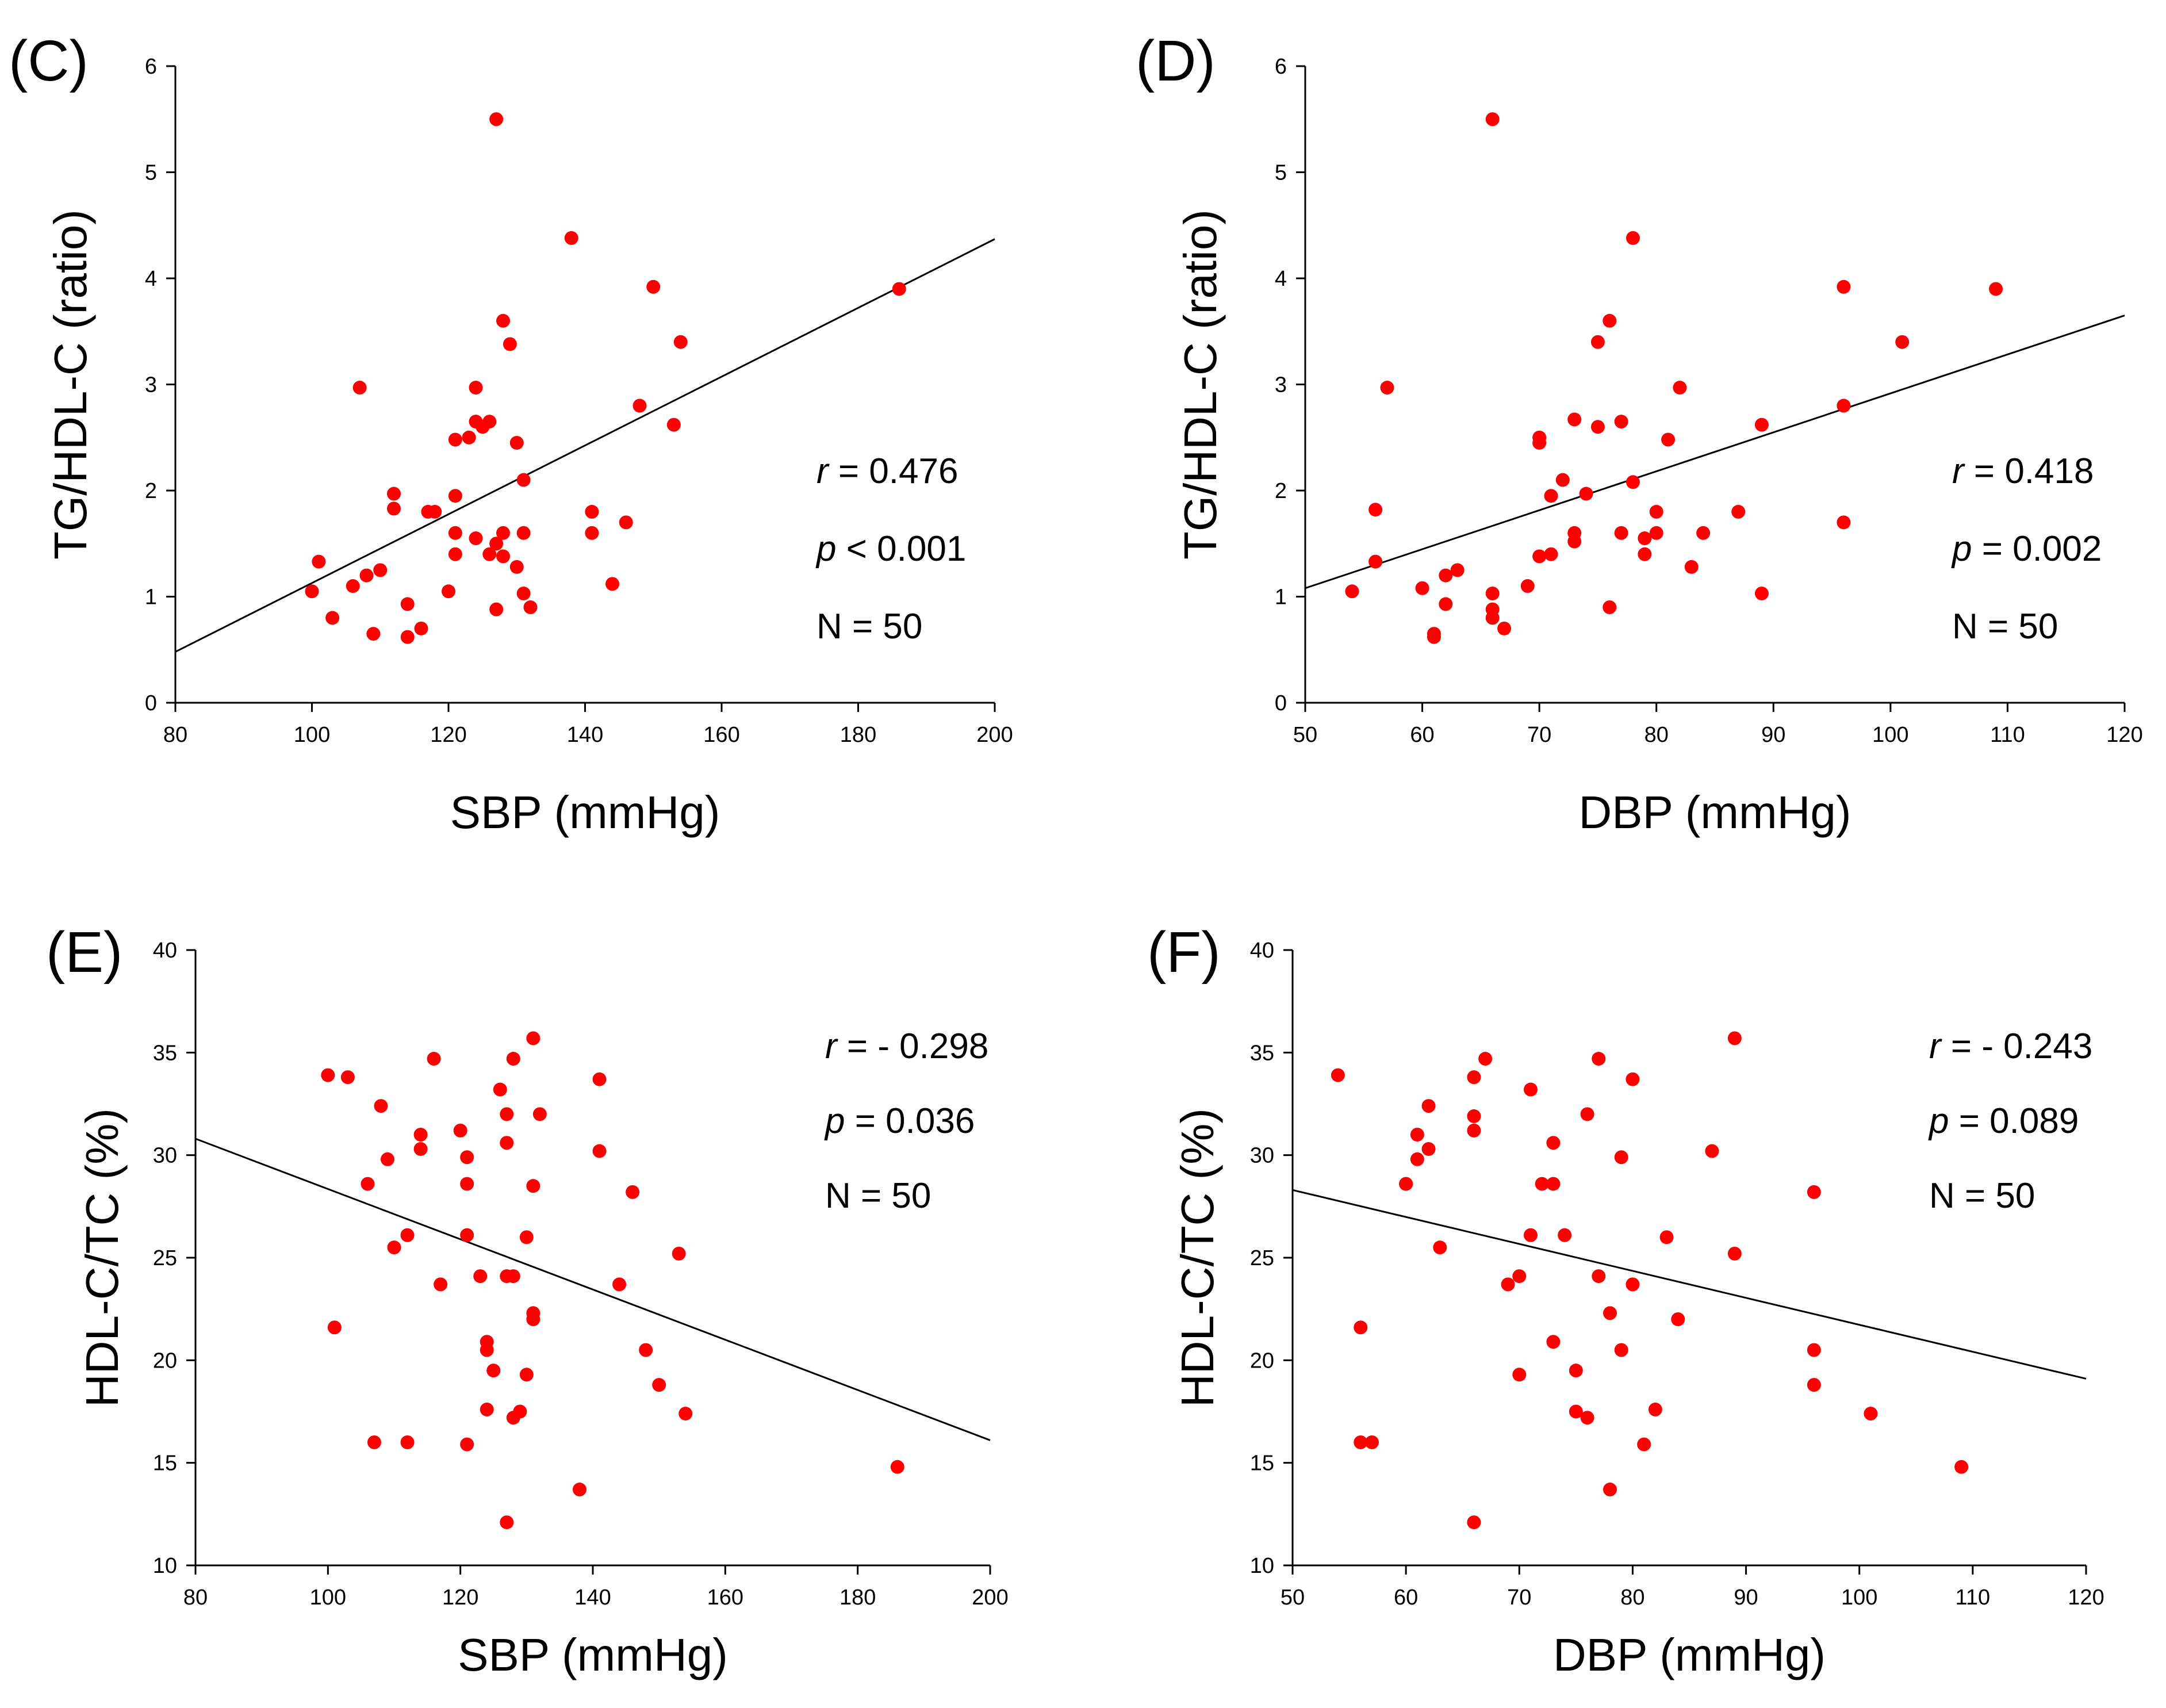 The height and width of the screenshot is (1708, 2166). Describe the element at coordinates (1176, 61) in the screenshot. I see `panel-label: (D)` at that location.